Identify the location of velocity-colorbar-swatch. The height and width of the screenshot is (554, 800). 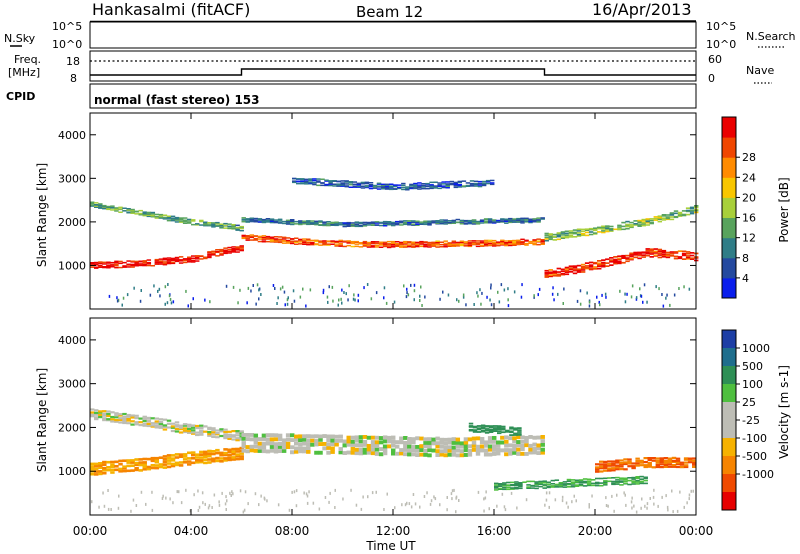
(729, 447).